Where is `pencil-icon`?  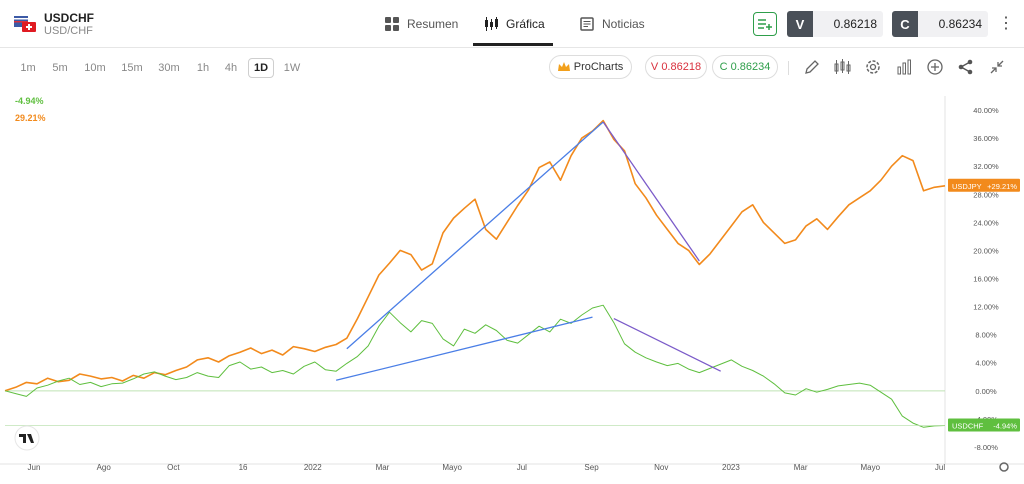
pencil-icon is located at coordinates (812, 67).